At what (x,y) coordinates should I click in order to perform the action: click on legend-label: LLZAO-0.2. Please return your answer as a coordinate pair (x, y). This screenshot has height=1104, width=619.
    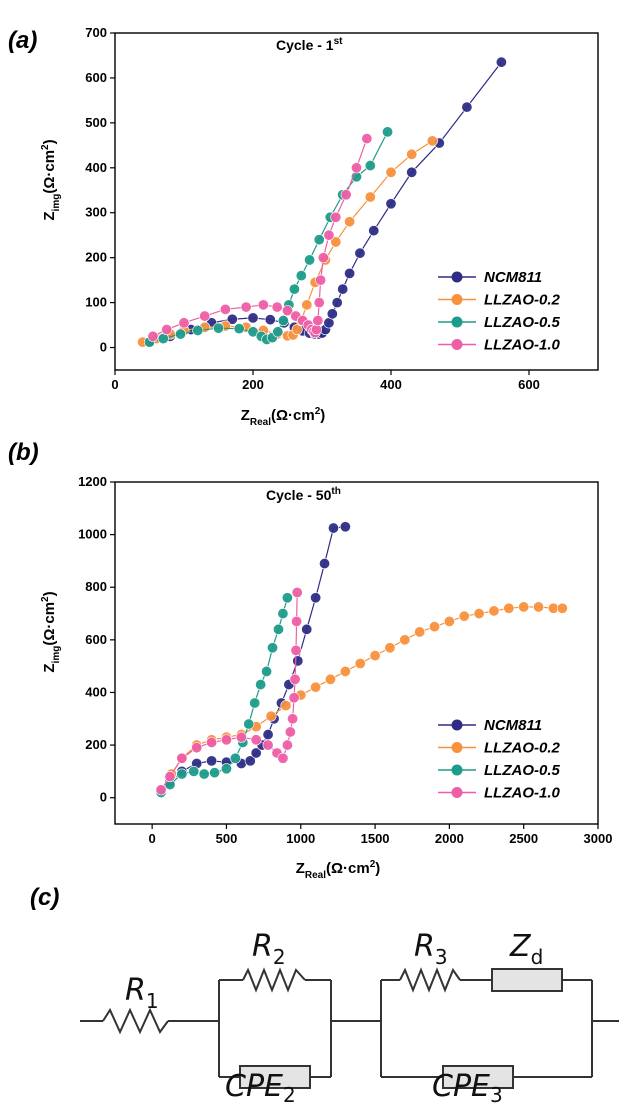
    Looking at the image, I should click on (522, 748).